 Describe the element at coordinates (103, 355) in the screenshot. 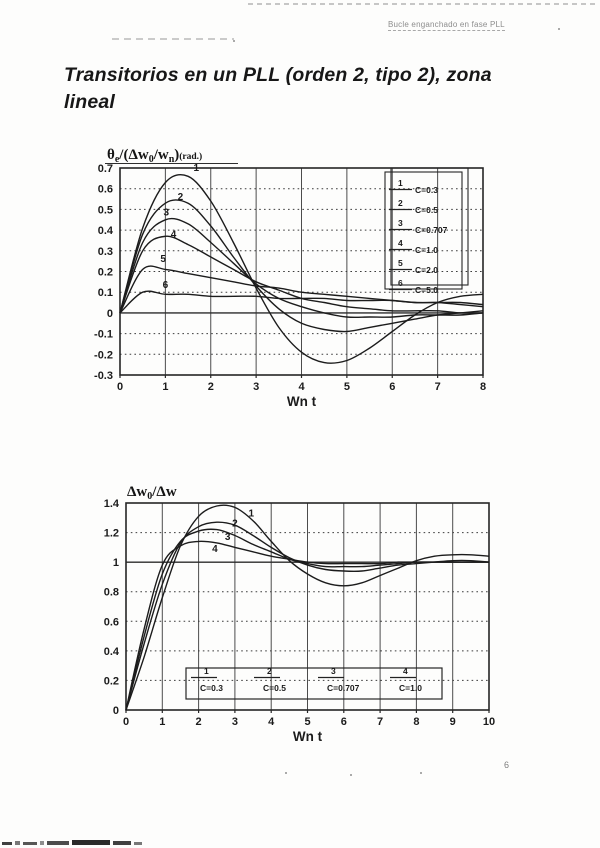

I see `svg-text: -0.2` at that location.